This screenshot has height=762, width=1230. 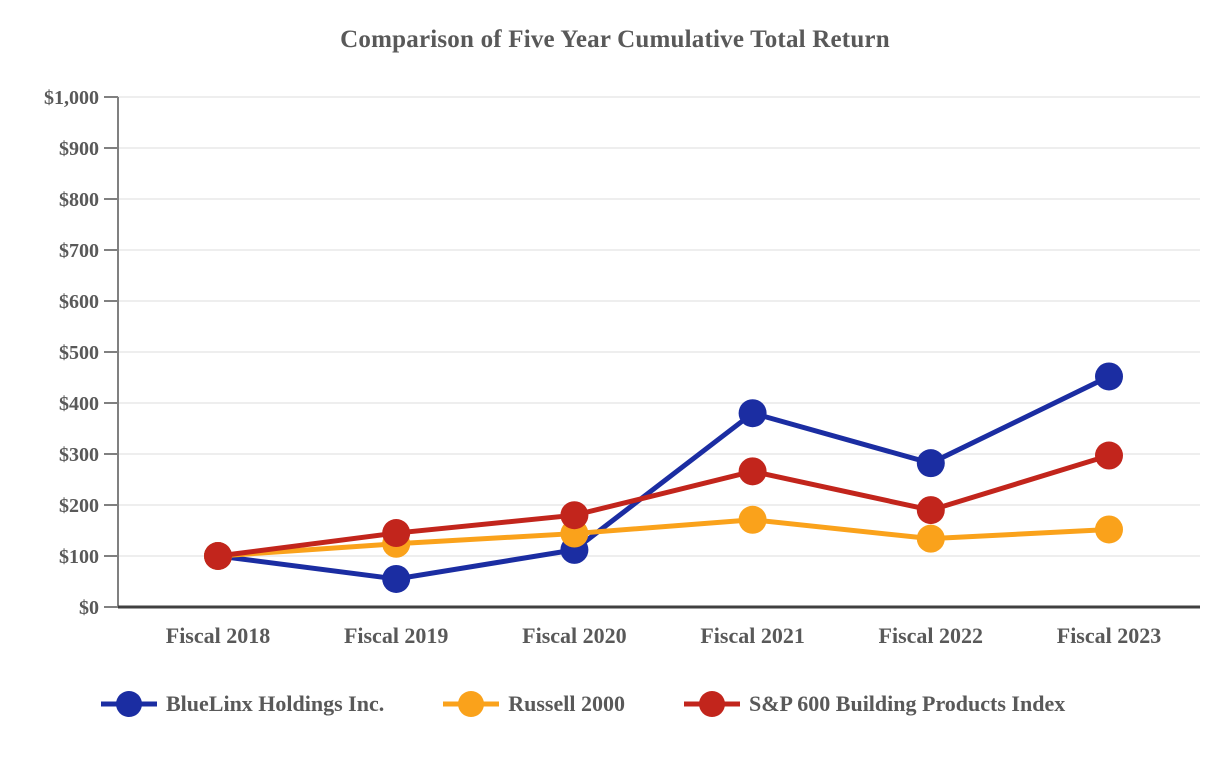 I want to click on x-axis-label: Fiscal 2022, so click(x=931, y=635).